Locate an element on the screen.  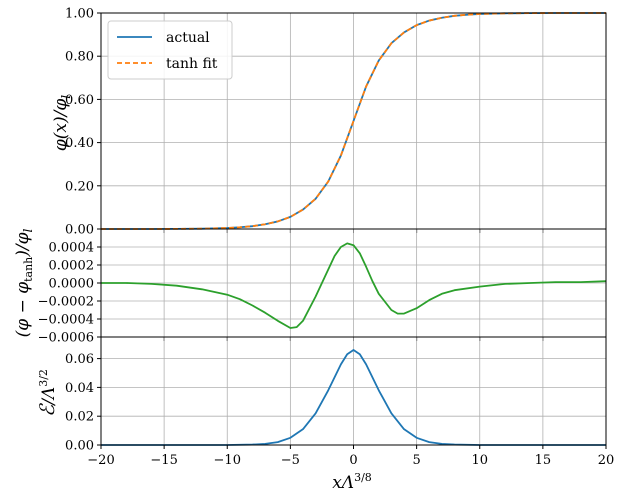
x-tick-label-1: −15 is located at coordinates (163, 460).